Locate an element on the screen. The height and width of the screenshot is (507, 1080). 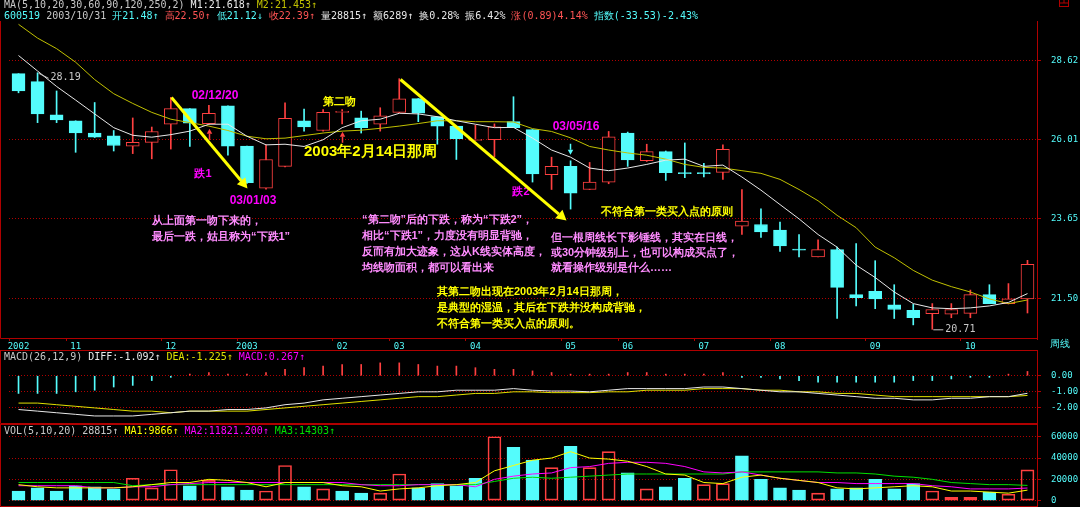
x-tick-label: 07 is located at coordinates (704, 345).